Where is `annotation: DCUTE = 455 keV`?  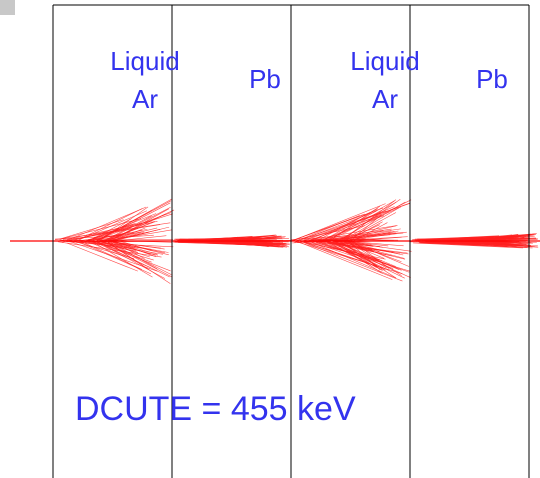
annotation: DCUTE = 455 keV is located at coordinates (215, 409).